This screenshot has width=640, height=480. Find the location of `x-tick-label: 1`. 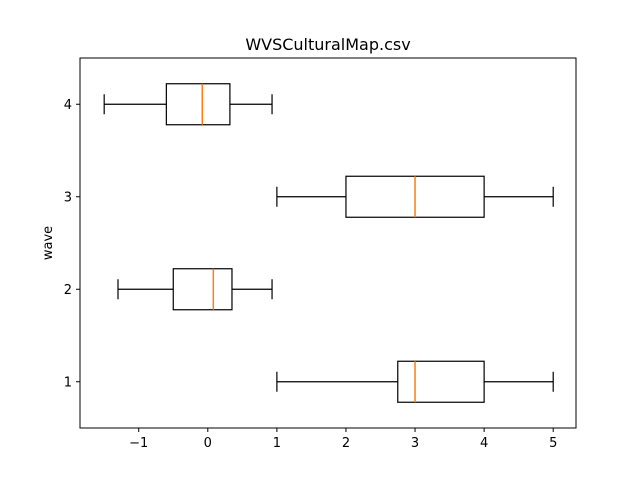

x-tick-label: 1 is located at coordinates (277, 443).